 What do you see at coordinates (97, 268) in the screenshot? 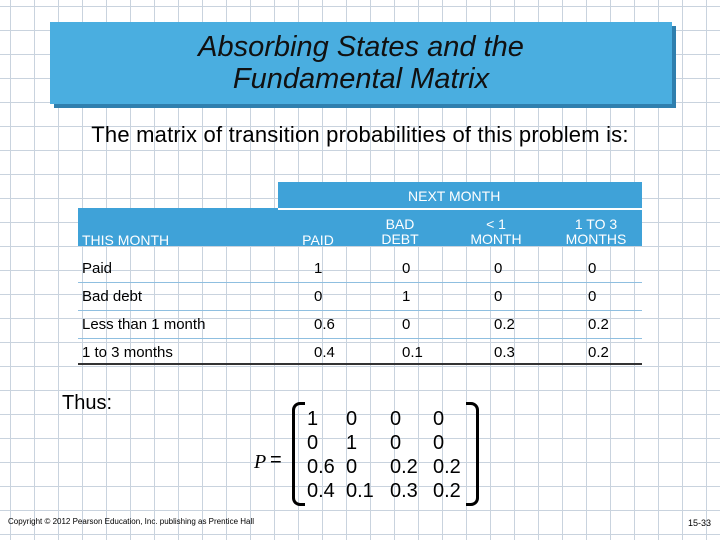
I see `row-label-paid: Paid` at bounding box center [97, 268].